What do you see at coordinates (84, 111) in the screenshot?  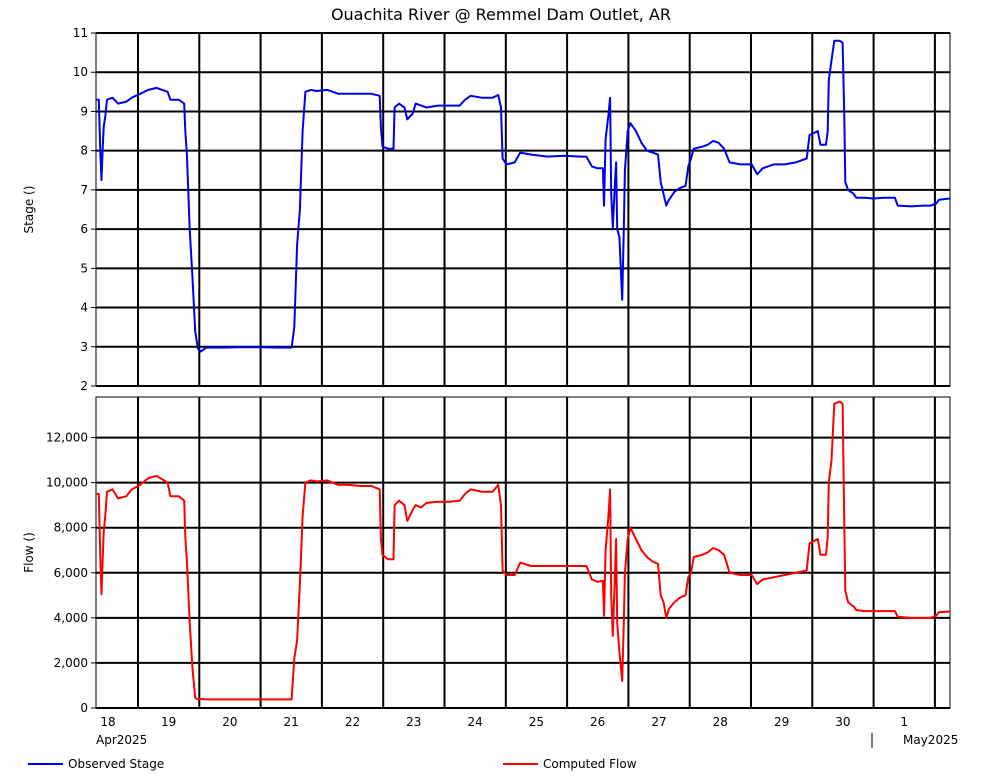 I see `y-tick-label: 9` at bounding box center [84, 111].